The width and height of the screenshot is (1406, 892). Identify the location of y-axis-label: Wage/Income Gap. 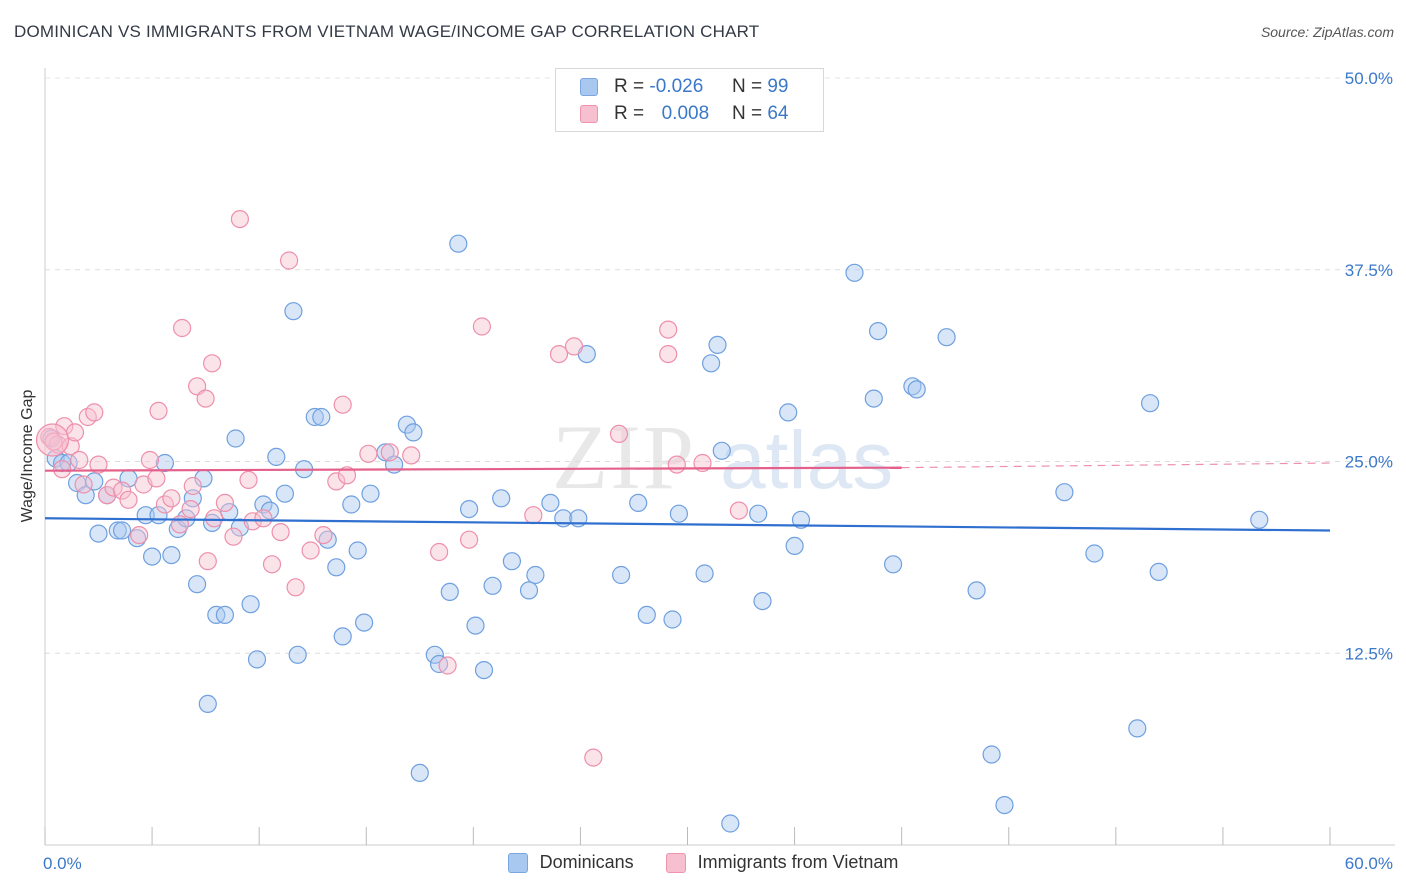
(27, 456).